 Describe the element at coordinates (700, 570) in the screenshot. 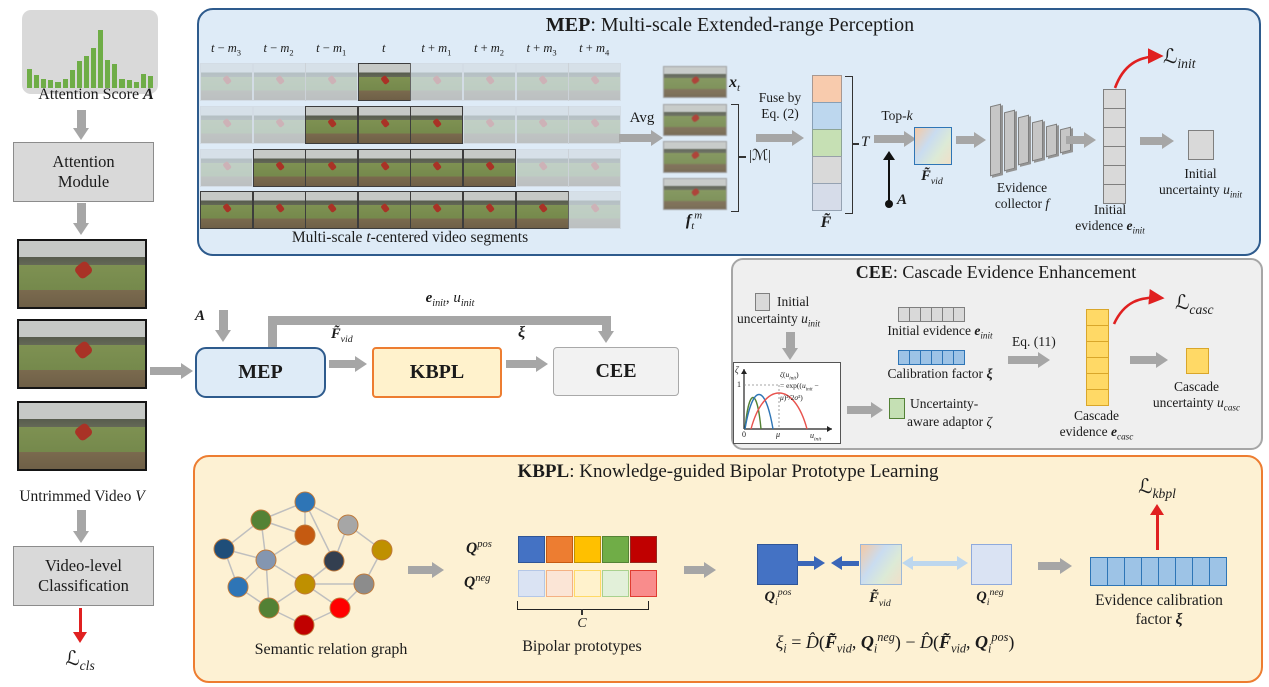

I see `arrow-prototypes-to-match` at that location.